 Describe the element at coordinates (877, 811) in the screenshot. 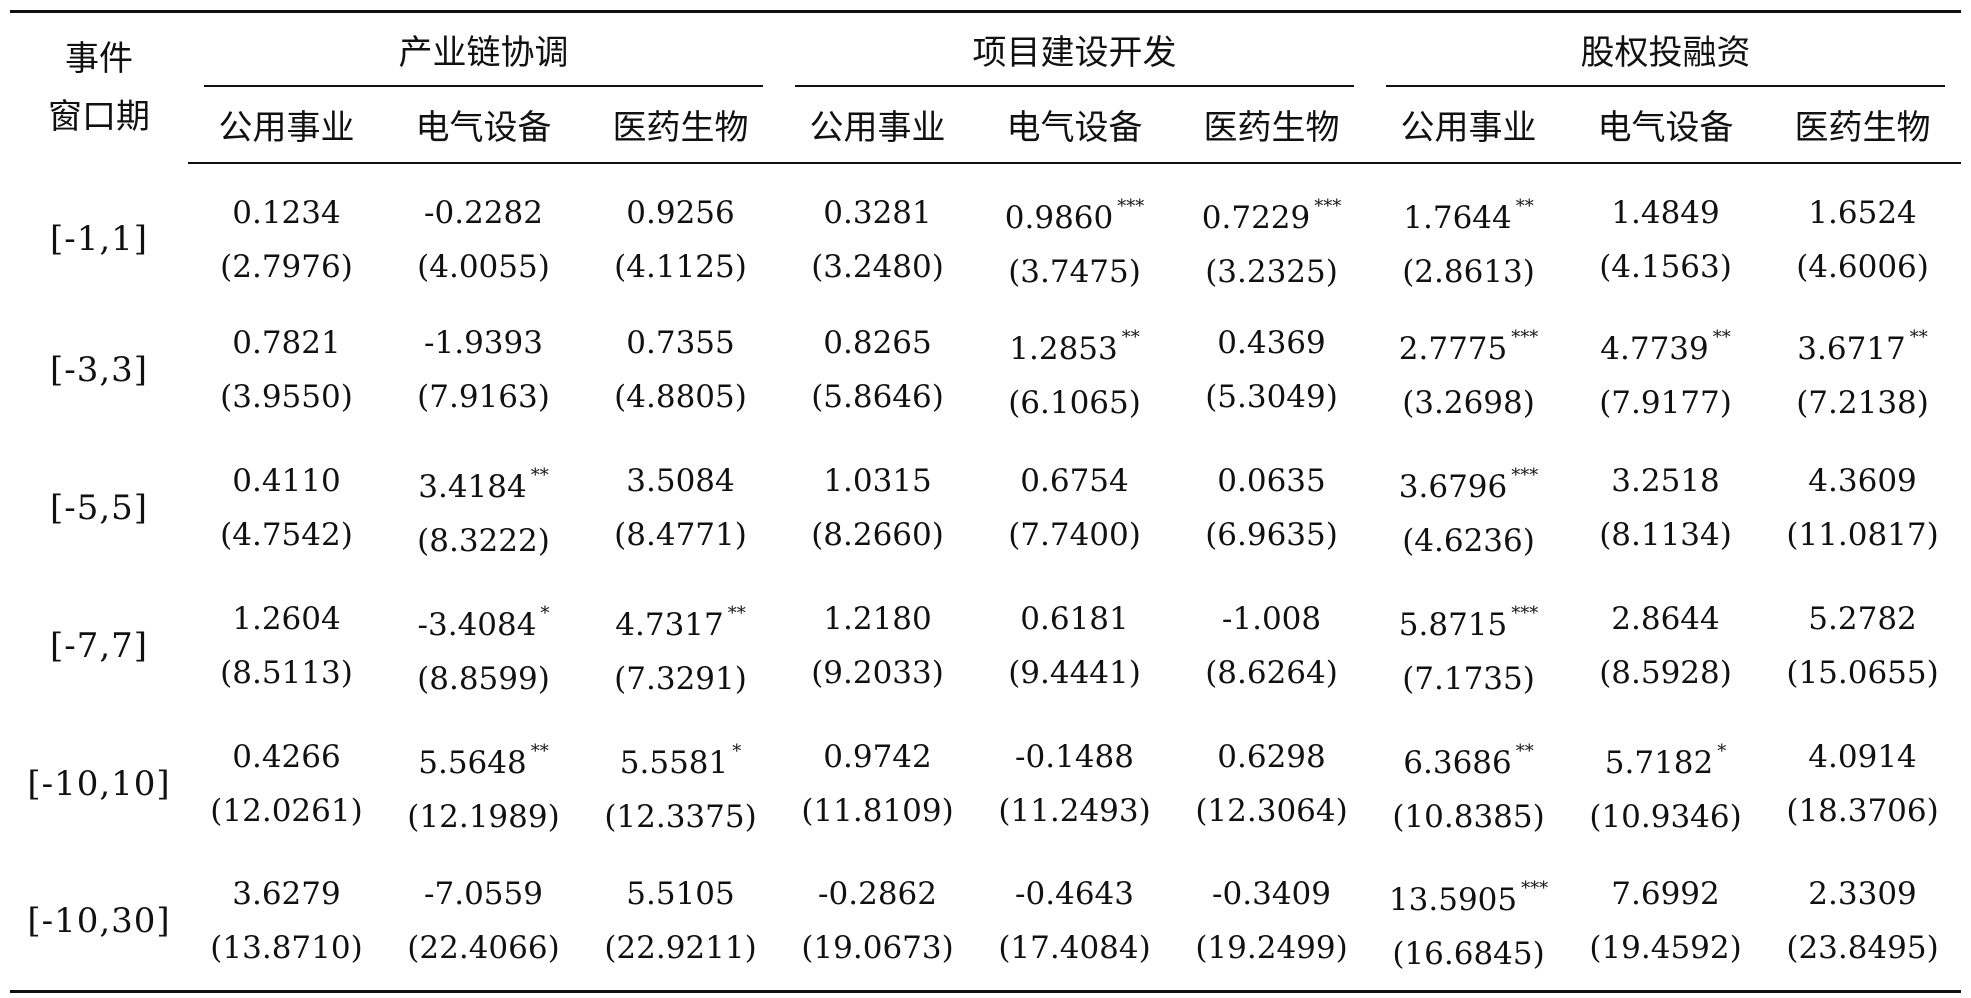

I see `standard-error-value: (11.8109)` at that location.